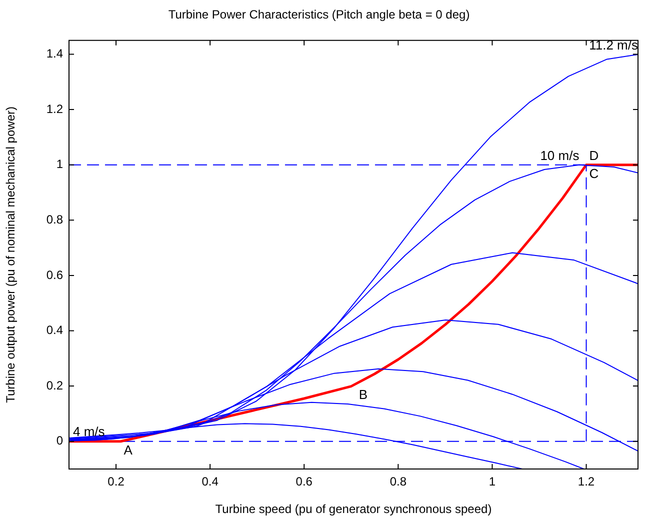  What do you see at coordinates (586, 481) in the screenshot?
I see `x-tick-label: 1.2` at bounding box center [586, 481].